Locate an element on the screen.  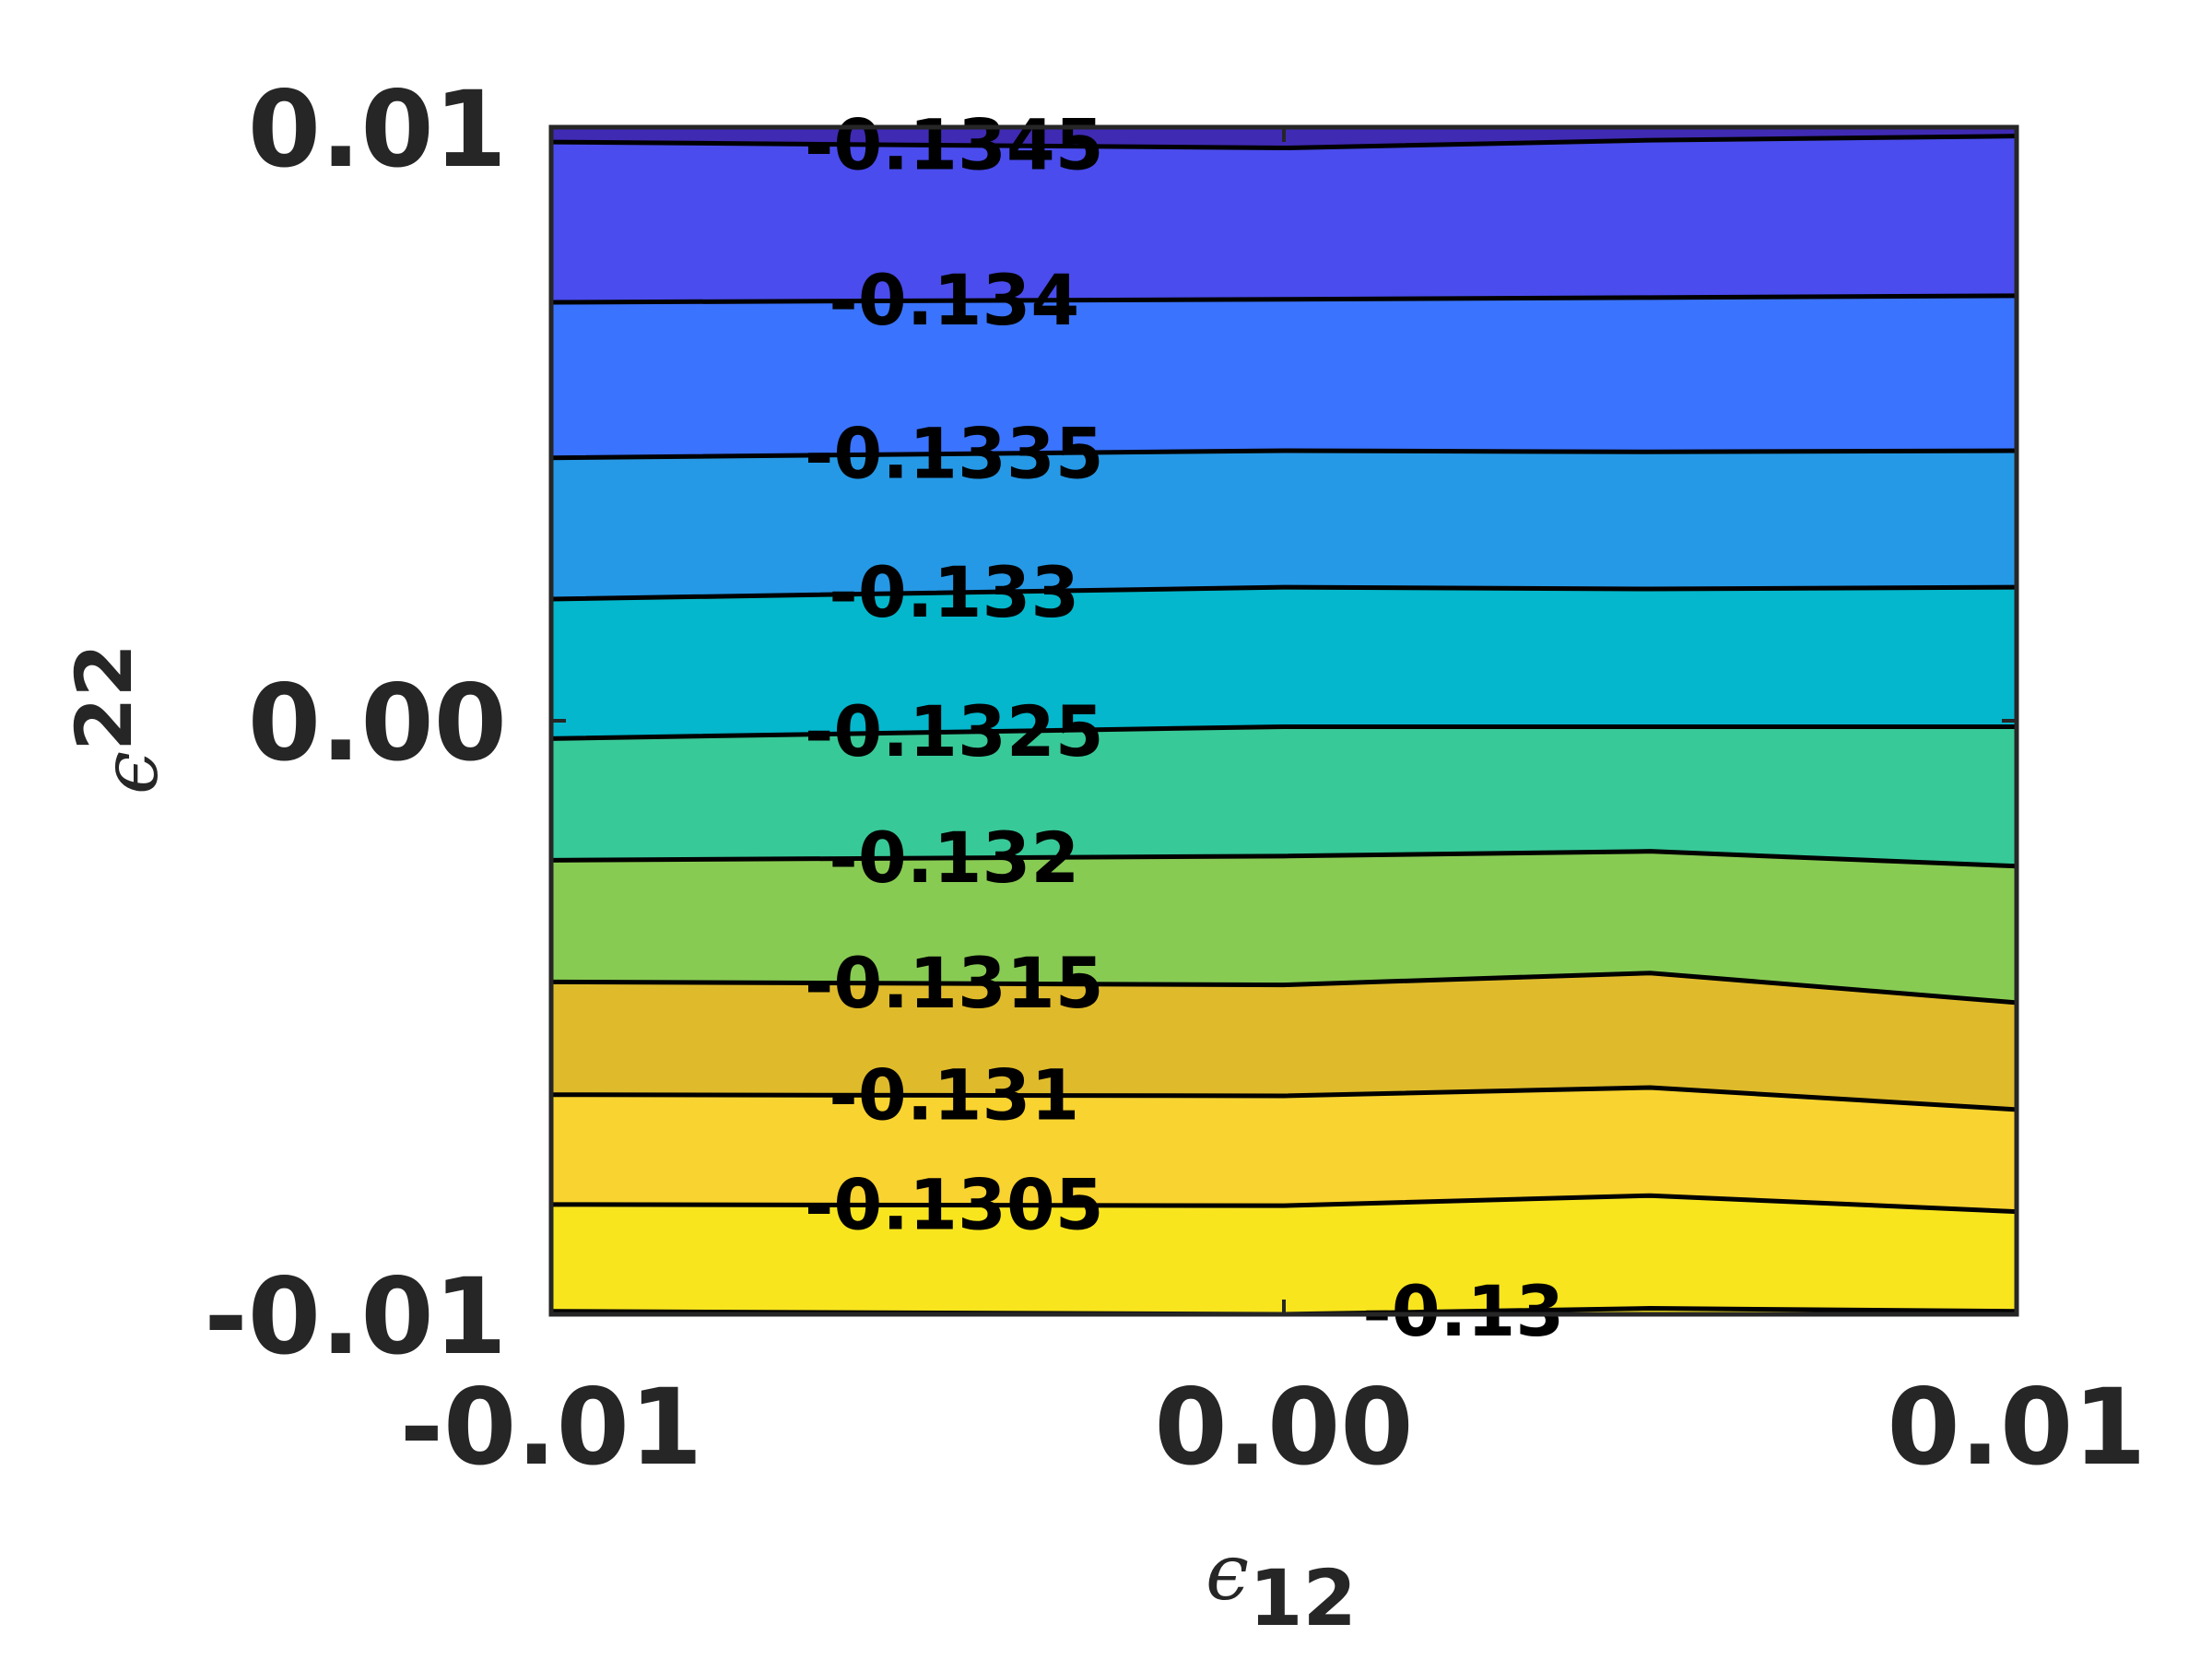
x-tick-labels: -0.01 0.00 0.01 is located at coordinates (1273, 1427).